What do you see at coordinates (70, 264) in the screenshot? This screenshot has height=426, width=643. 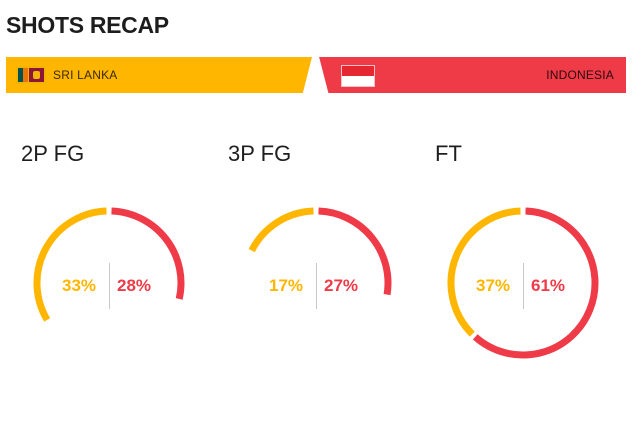 I see `donut-2p-fg-home-arc` at bounding box center [70, 264].